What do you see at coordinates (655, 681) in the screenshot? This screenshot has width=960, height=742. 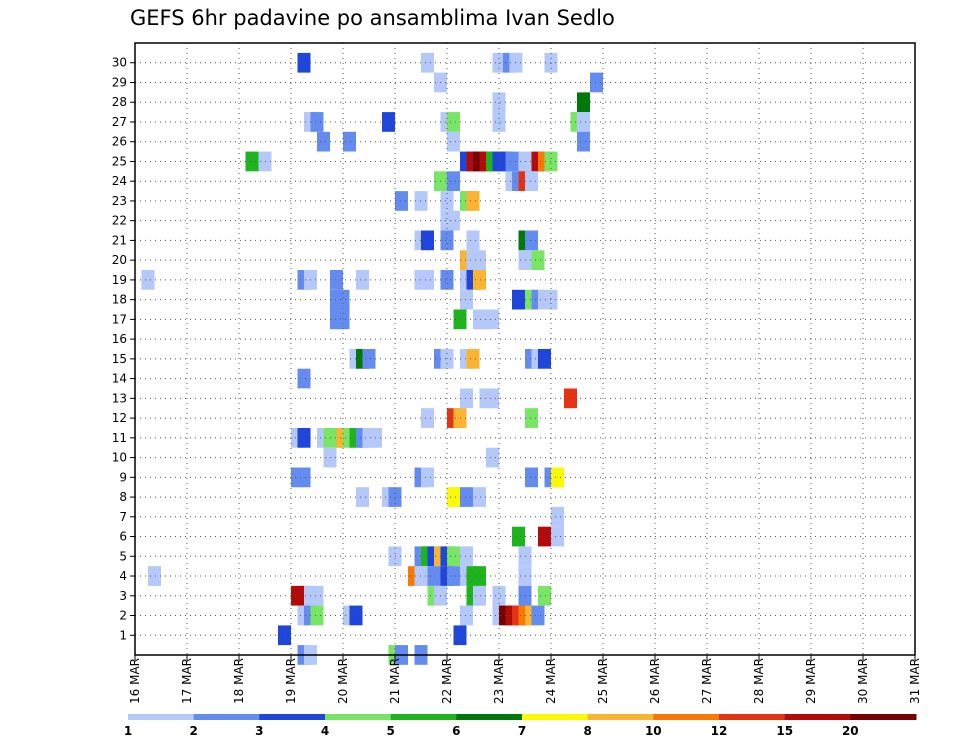 I see `x-tick-label: 26 MAR` at bounding box center [655, 681].